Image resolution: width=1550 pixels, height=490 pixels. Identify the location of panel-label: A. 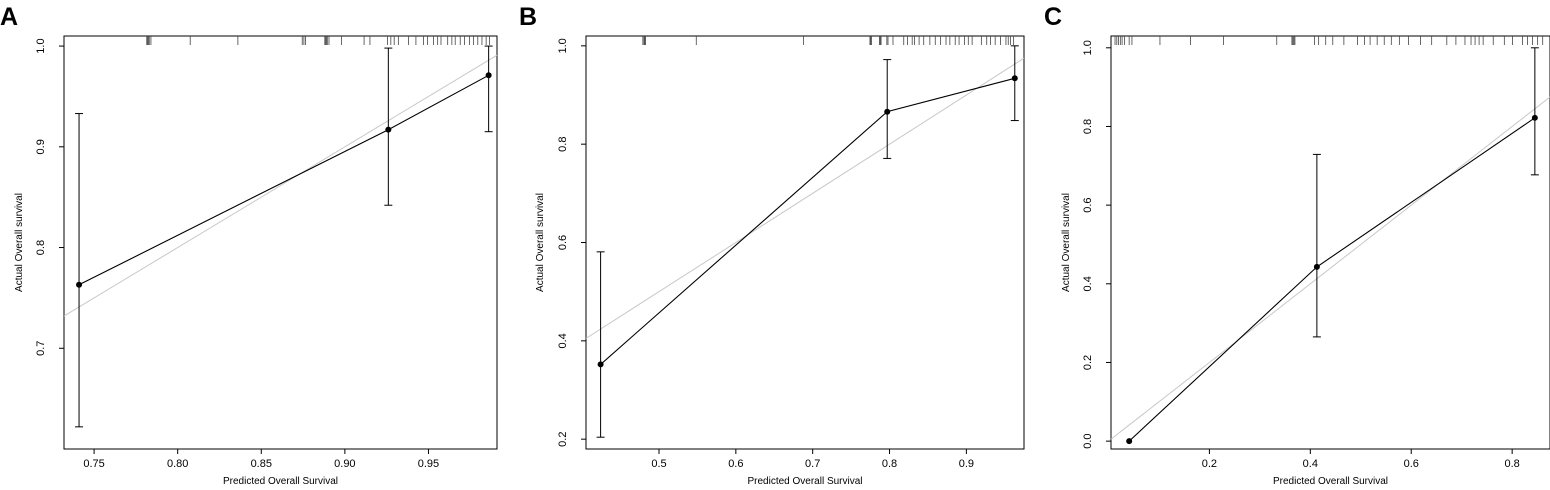
(9, 17).